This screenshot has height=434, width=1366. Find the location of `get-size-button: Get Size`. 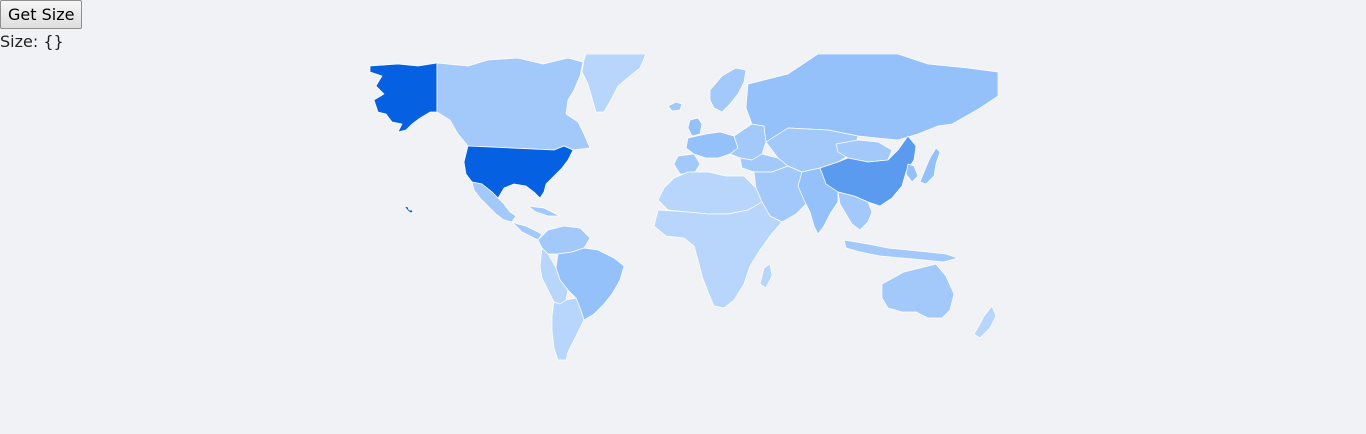

get-size-button: Get Size is located at coordinates (41, 14).